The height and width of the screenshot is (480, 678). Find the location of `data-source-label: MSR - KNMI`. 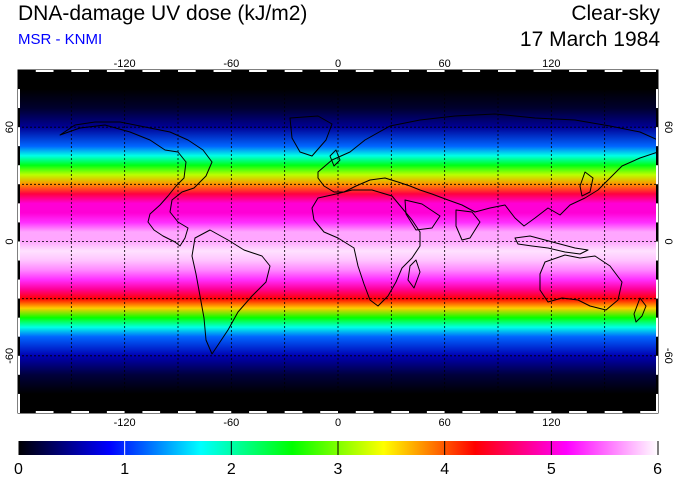

data-source-label: MSR - KNMI is located at coordinates (60, 39).